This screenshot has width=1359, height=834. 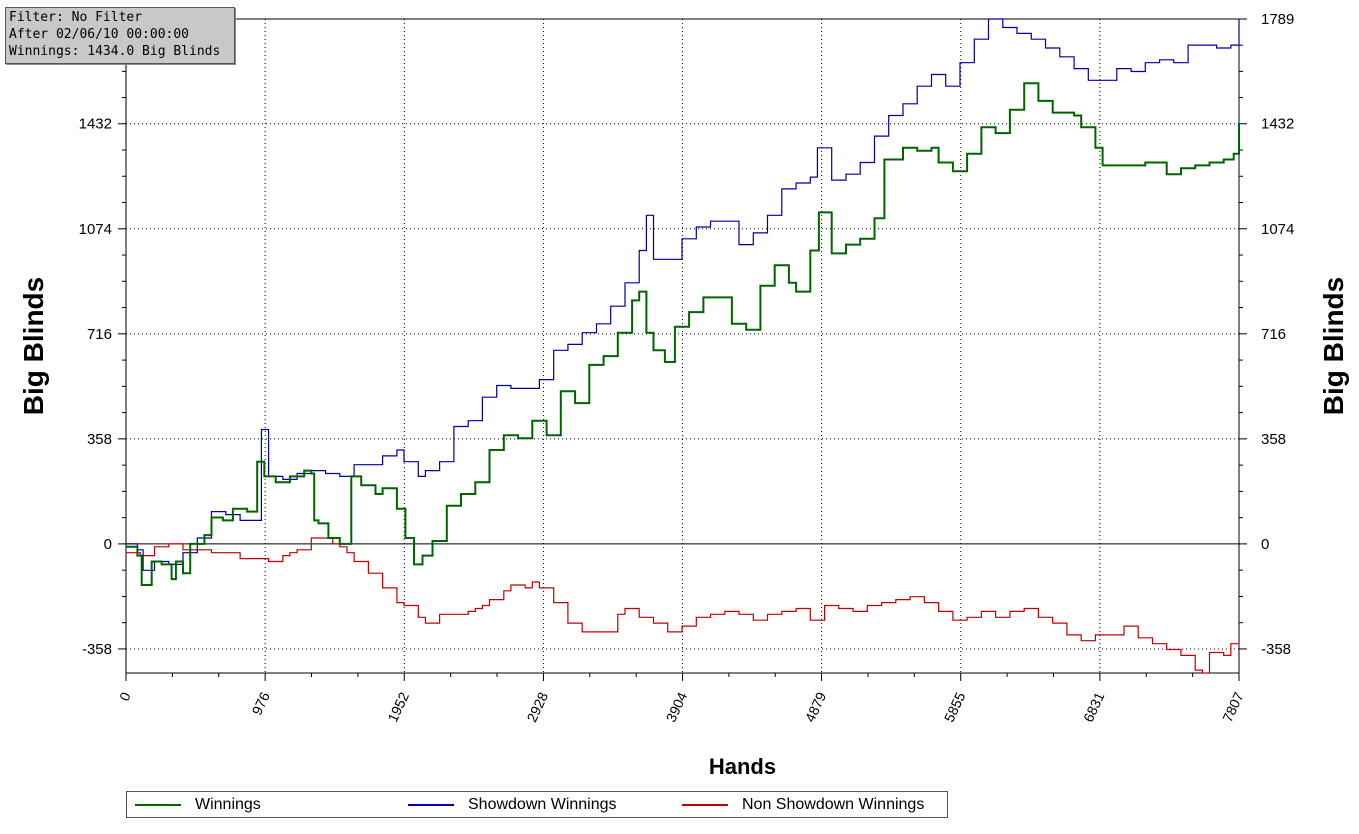 What do you see at coordinates (431, 804) in the screenshot?
I see `legend-swatch-showdown` at bounding box center [431, 804].